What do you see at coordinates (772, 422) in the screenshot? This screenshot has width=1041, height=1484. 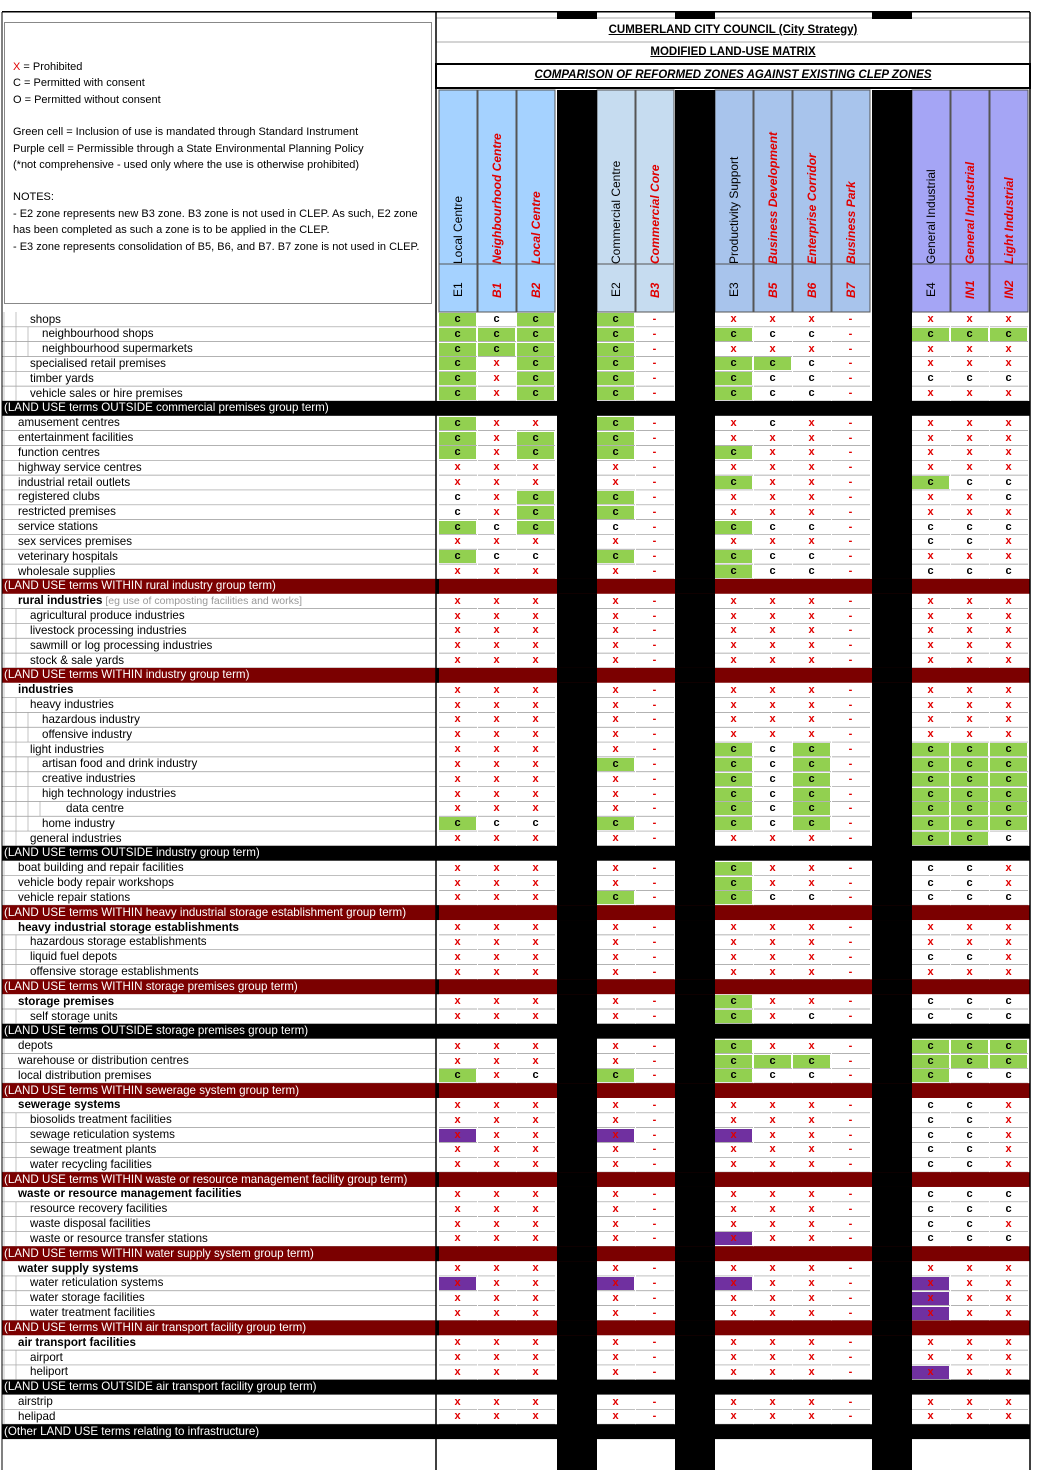 I see `matrix-cell-b5: c` at bounding box center [772, 422].